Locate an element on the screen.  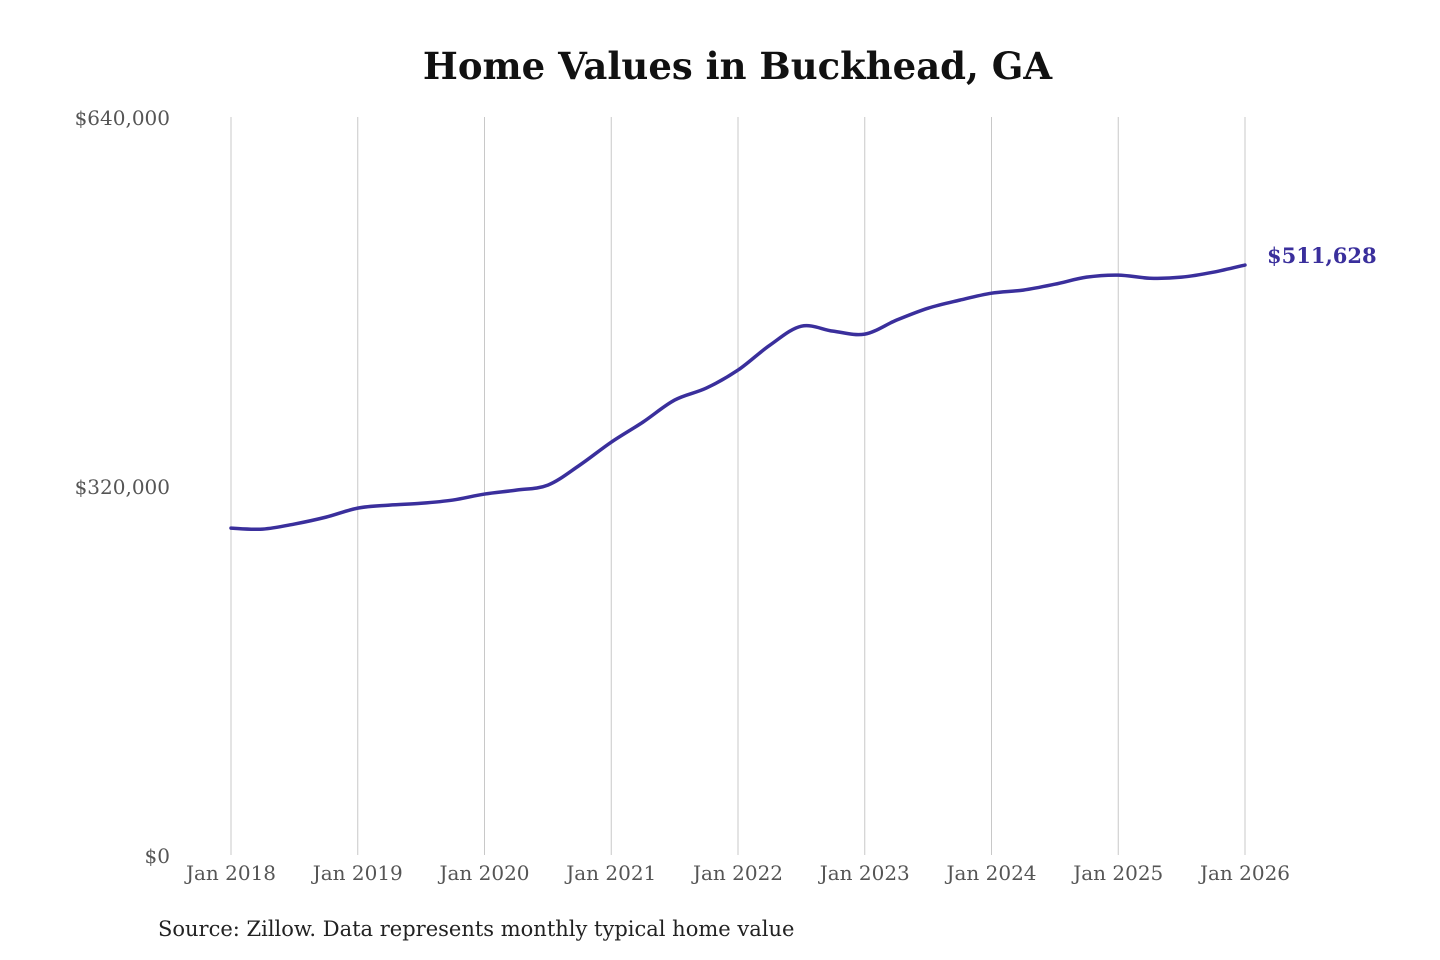
x-tick-label: Jan 2021 is located at coordinates (610, 873).